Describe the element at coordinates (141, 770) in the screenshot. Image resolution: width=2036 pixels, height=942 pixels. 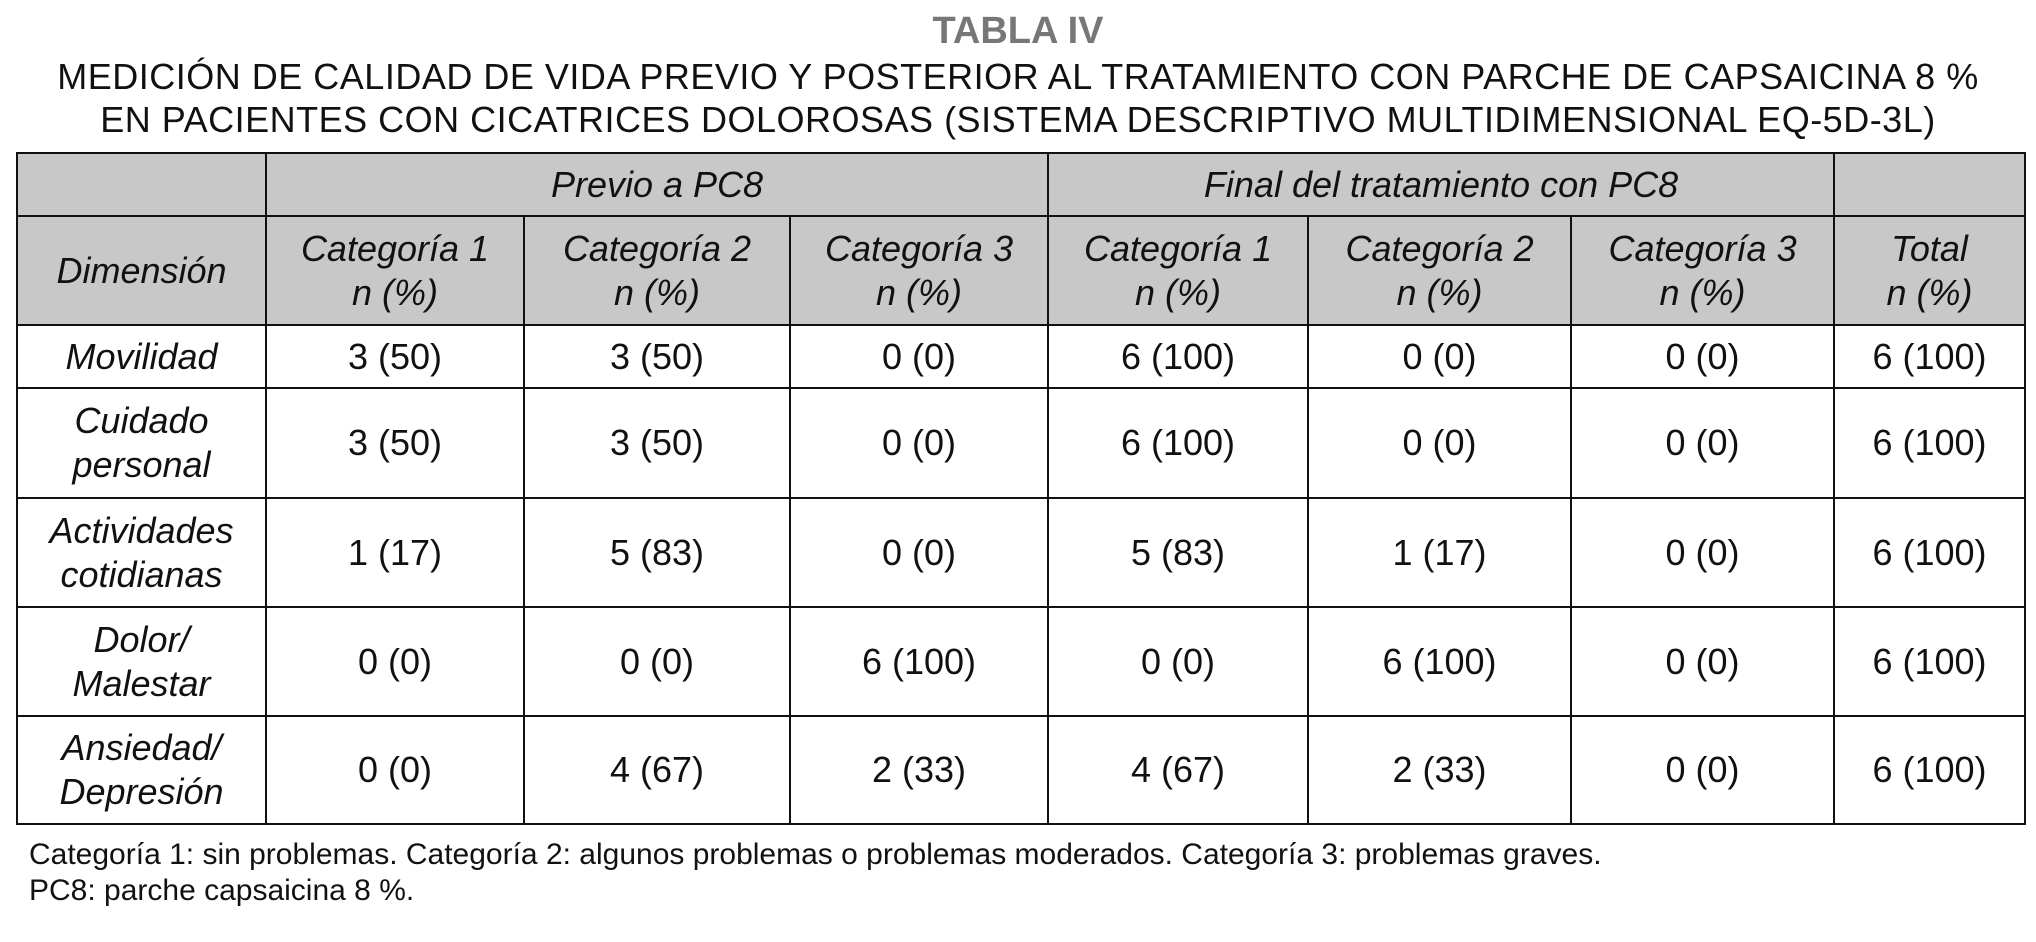
I see `dimension-cell: Ansiedad/Depresión` at that location.